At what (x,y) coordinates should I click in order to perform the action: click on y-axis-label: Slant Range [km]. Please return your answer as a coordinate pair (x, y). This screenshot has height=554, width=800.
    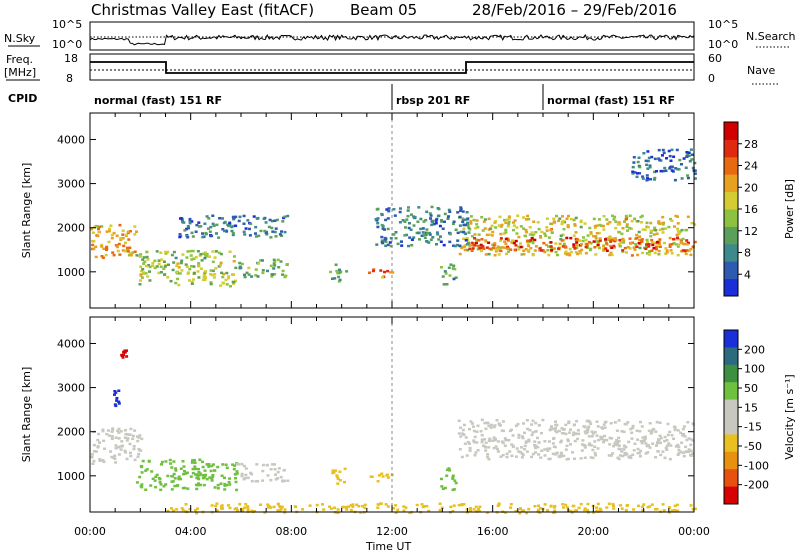
    Looking at the image, I should click on (26, 415).